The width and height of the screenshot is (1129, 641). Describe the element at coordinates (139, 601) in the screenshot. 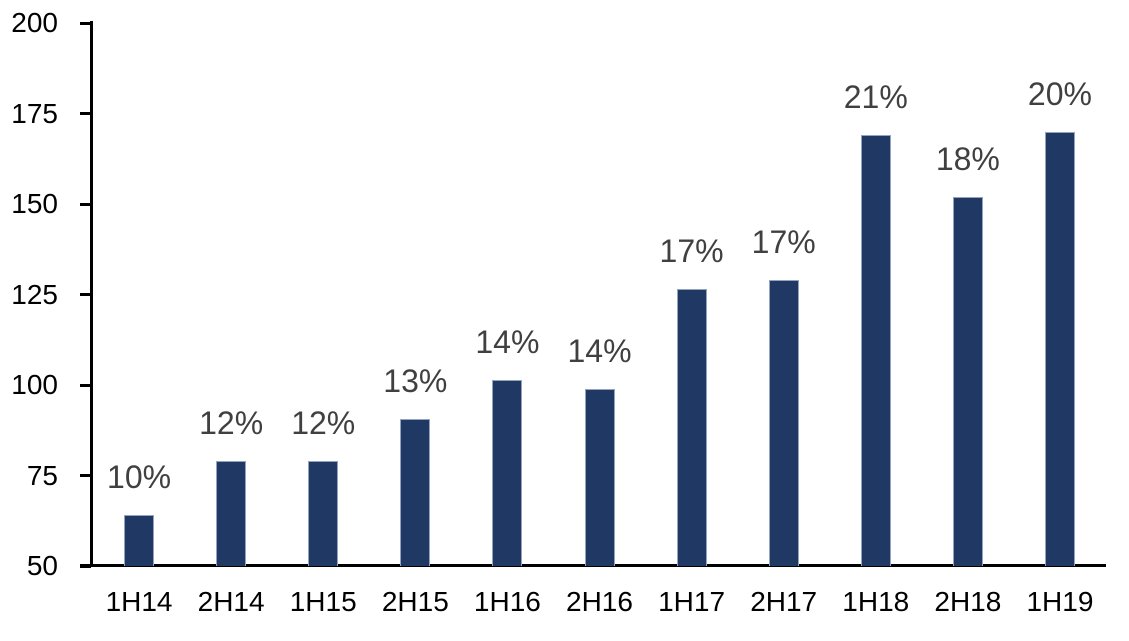

I see `x-tick-label: 1H14` at that location.